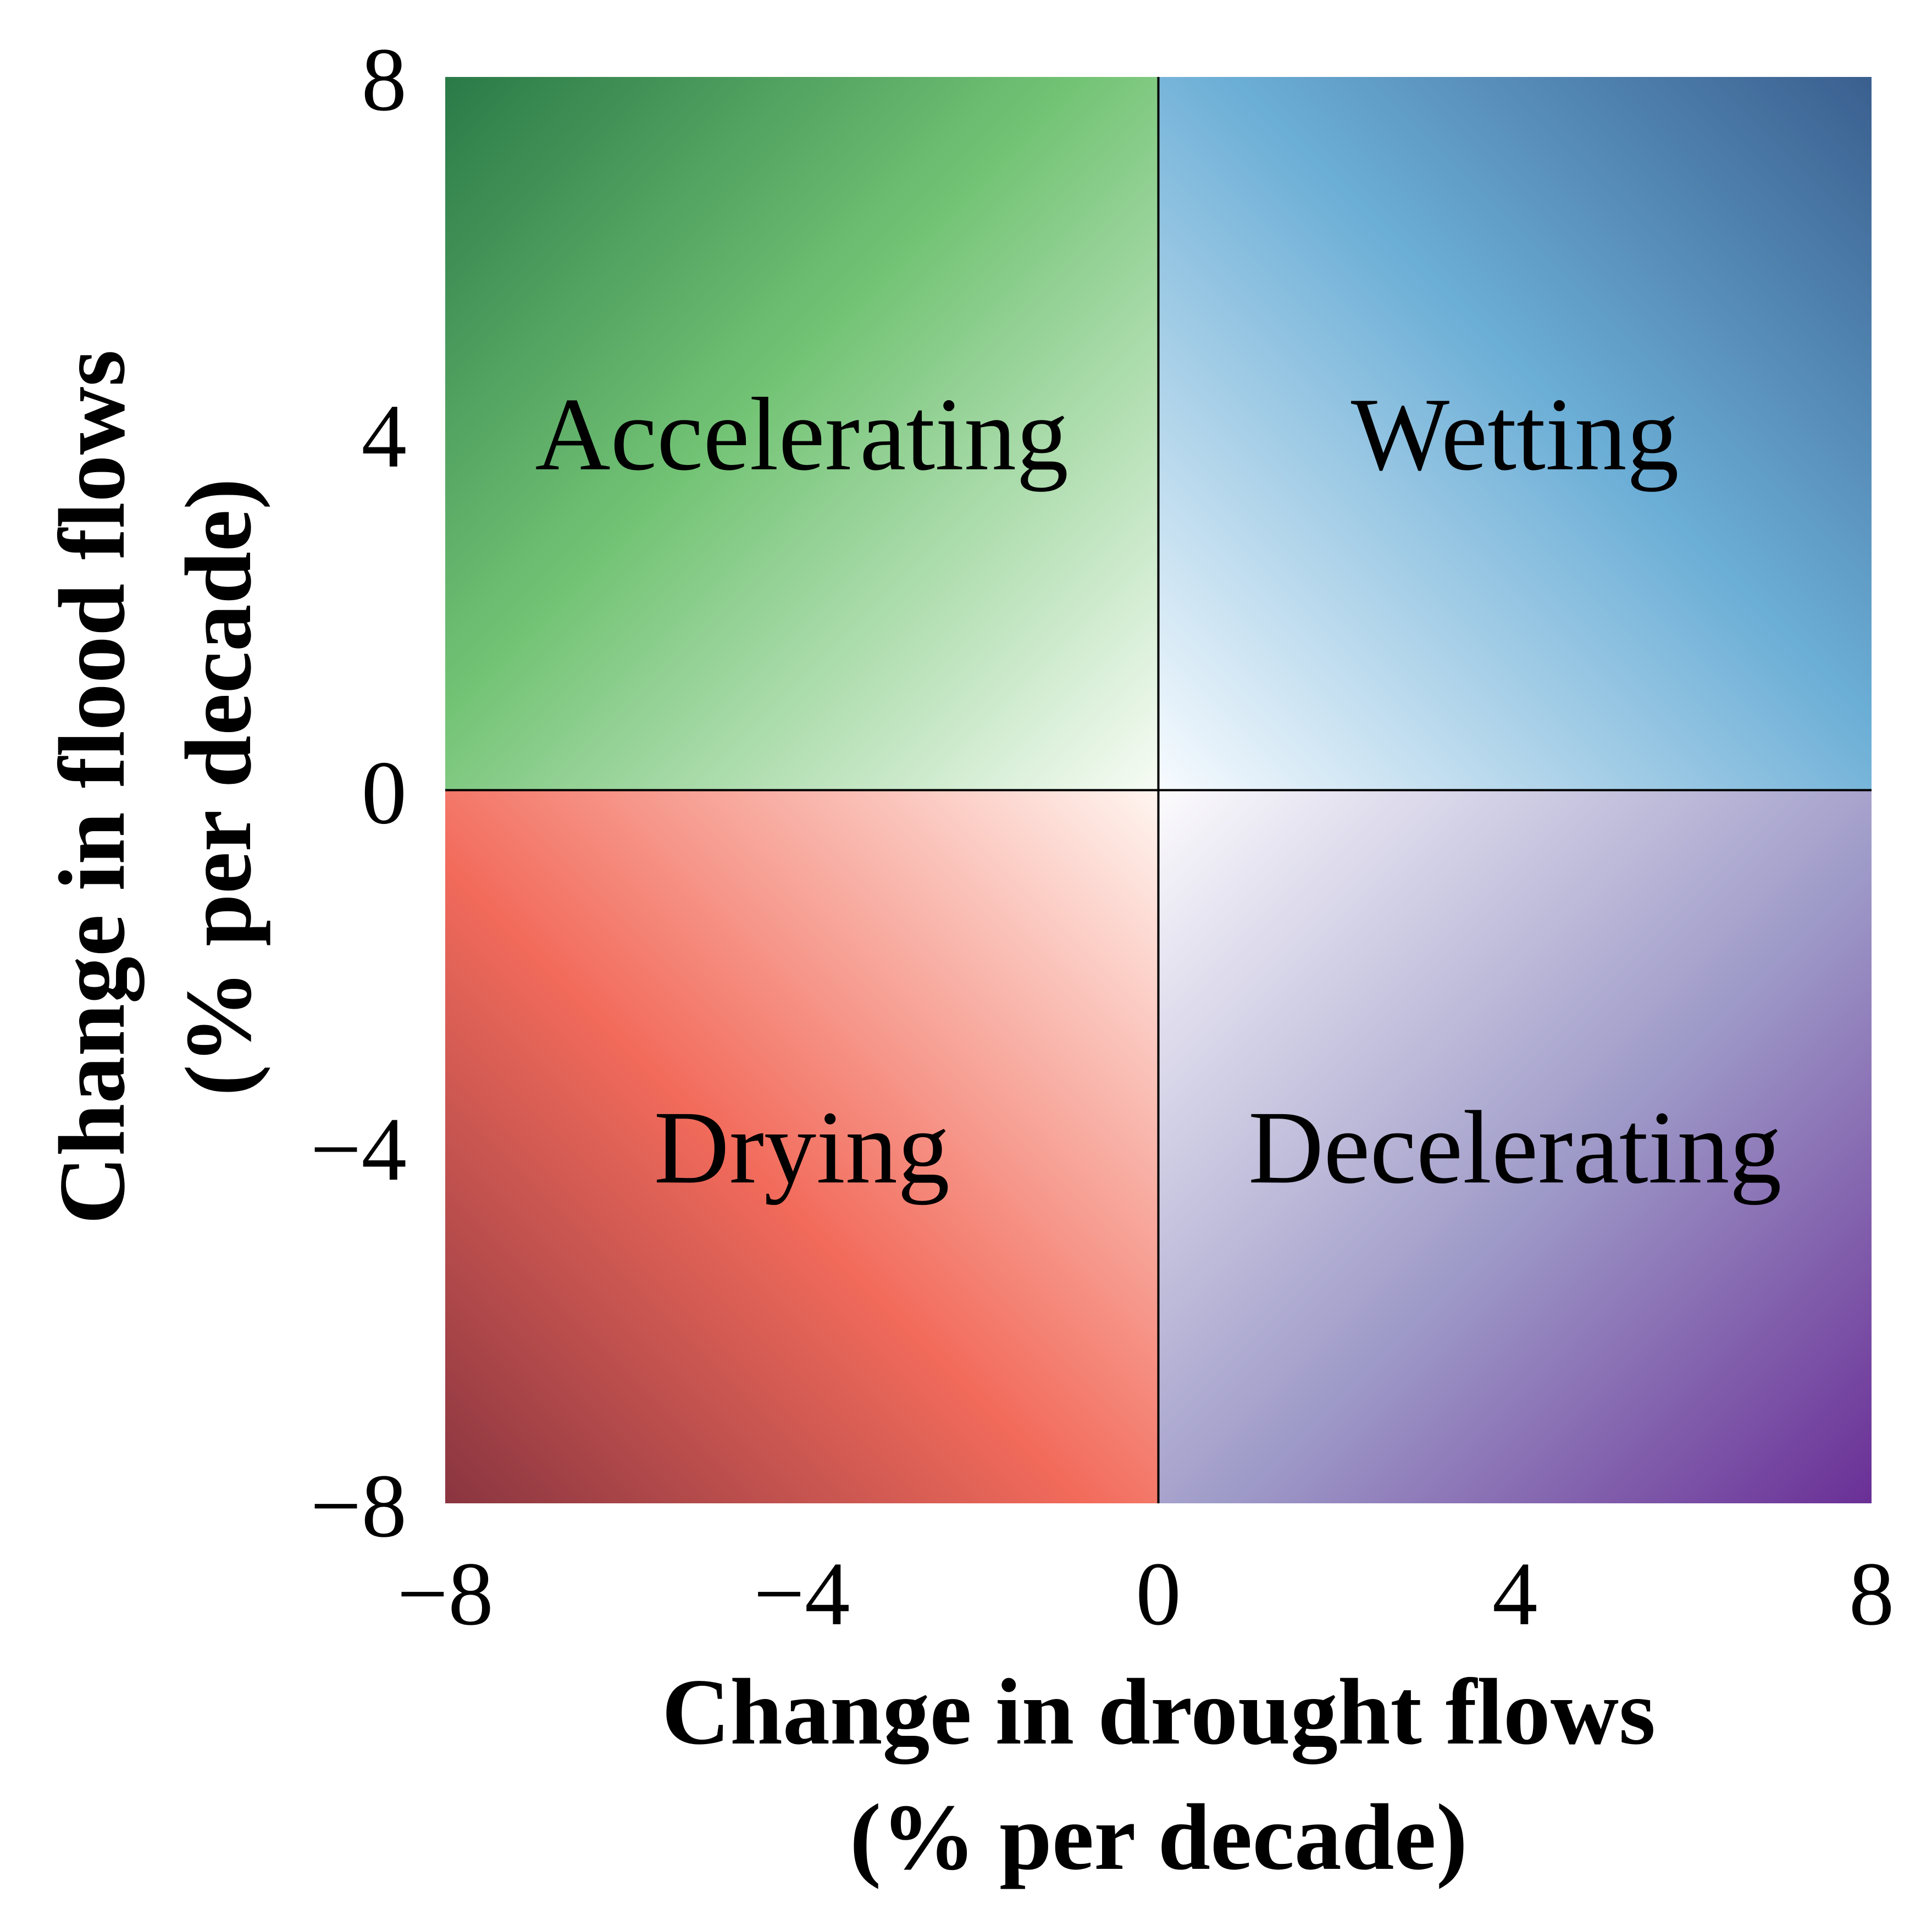 This screenshot has width=1932, height=1926. I want to click on quadrant-fill-accelerating, so click(802, 434).